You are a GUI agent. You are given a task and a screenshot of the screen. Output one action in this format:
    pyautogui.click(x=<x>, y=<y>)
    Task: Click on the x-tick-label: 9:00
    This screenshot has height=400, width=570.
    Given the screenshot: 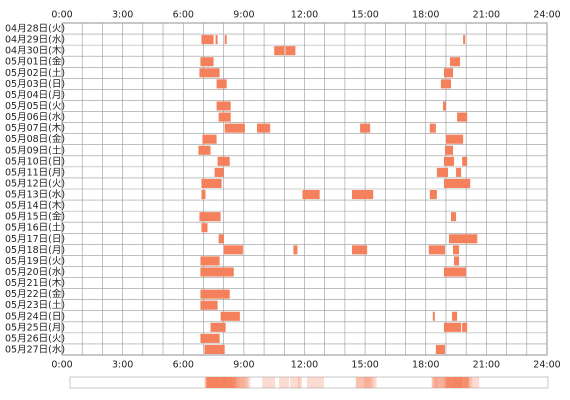 What is the action you would take?
    pyautogui.click(x=243, y=15)
    